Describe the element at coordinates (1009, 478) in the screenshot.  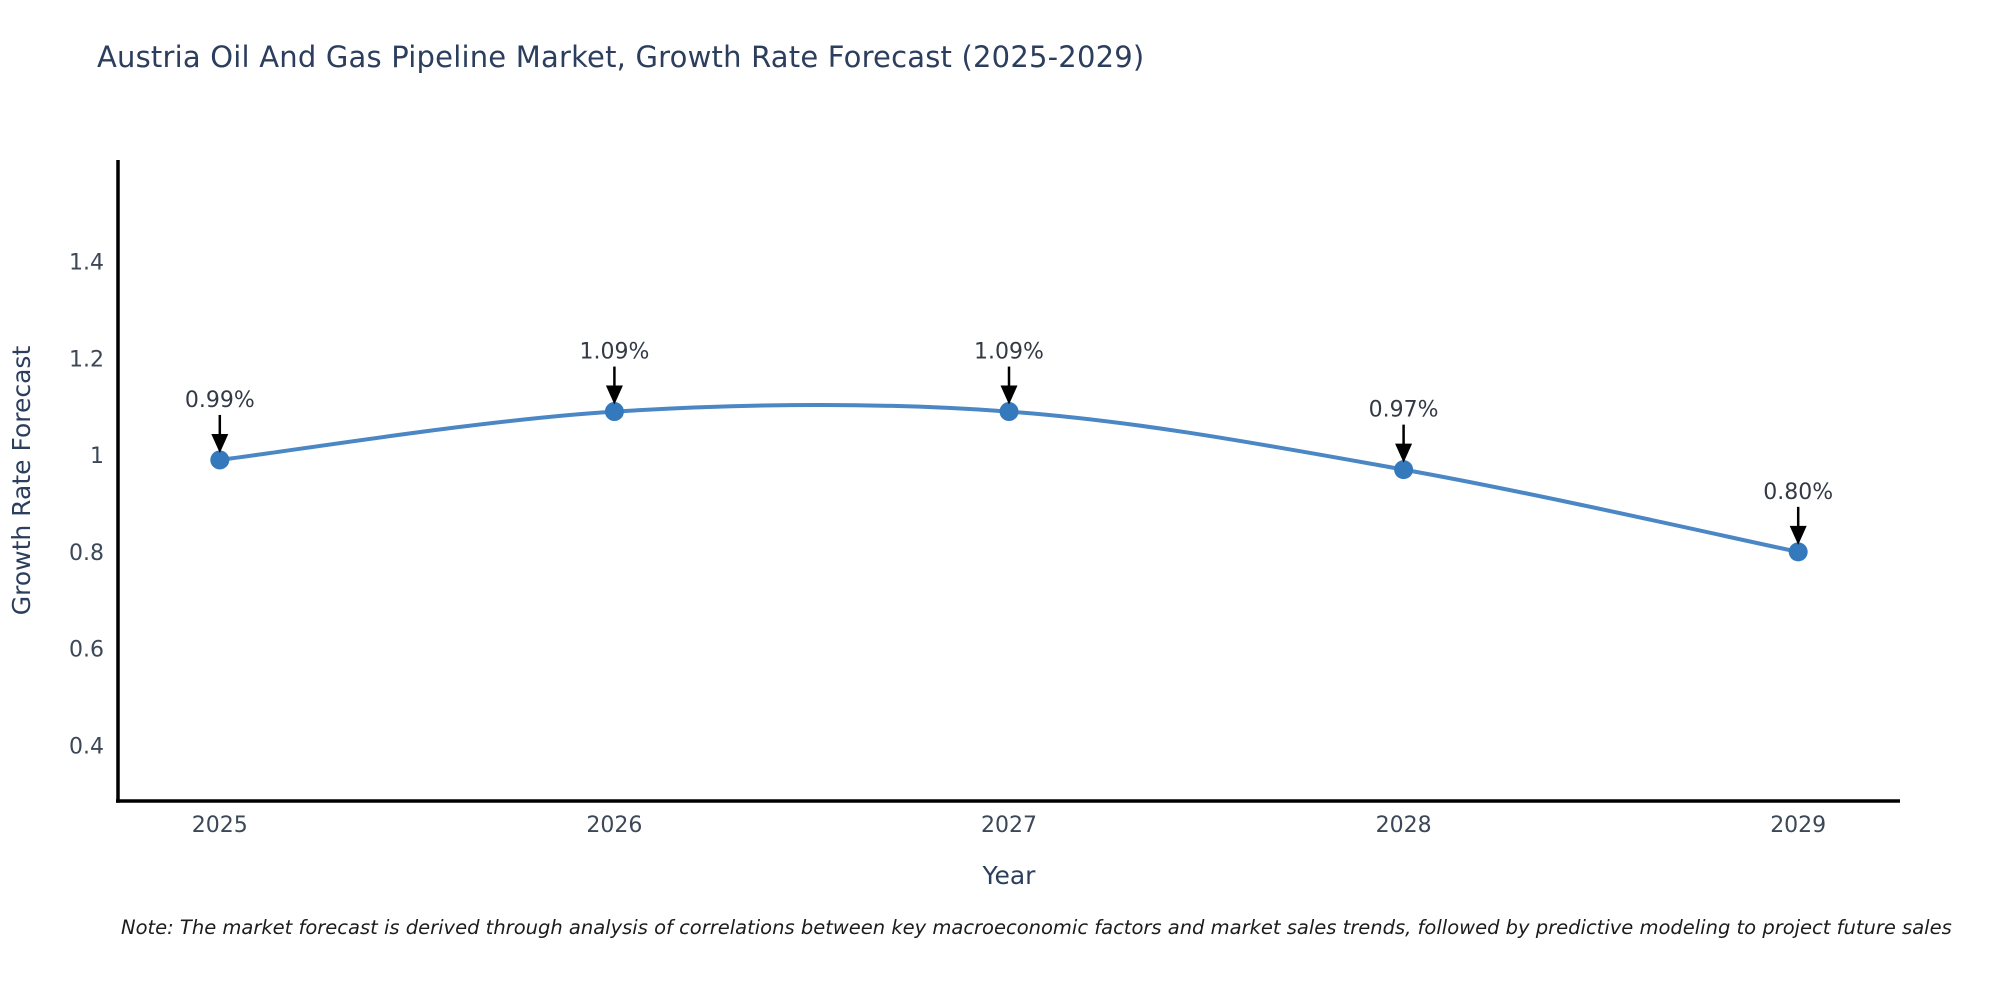
I see `trend-line` at that location.